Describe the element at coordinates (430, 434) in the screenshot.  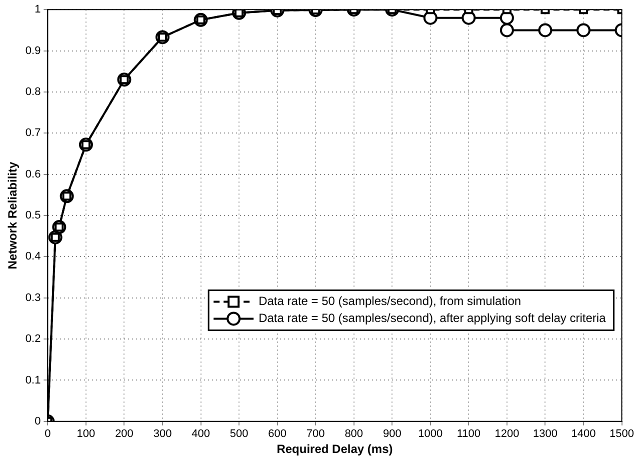
I see `x-tick-label: 1000` at that location.